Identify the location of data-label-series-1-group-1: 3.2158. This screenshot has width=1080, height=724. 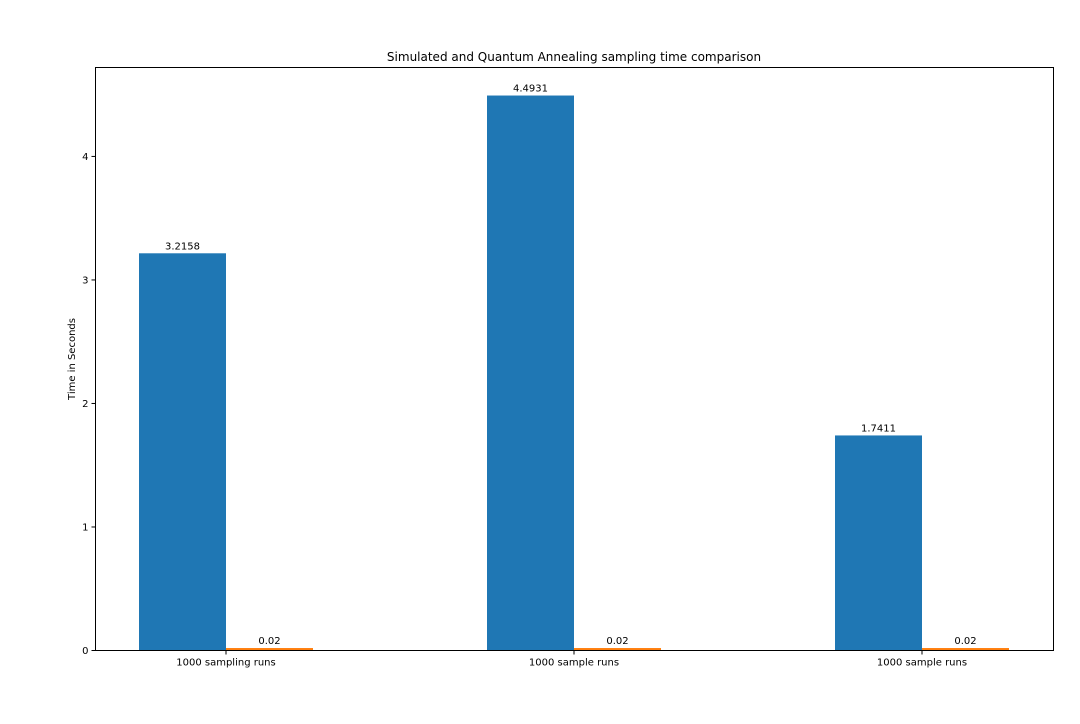
(182, 246).